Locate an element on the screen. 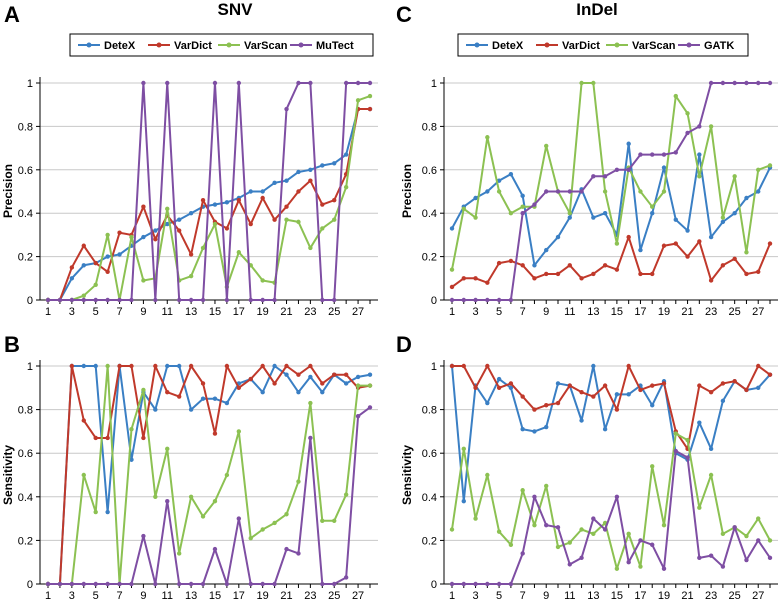 Image resolution: width=782 pixels, height=603 pixels. y-tick-label: 0.6 is located at coordinates (429, 454).